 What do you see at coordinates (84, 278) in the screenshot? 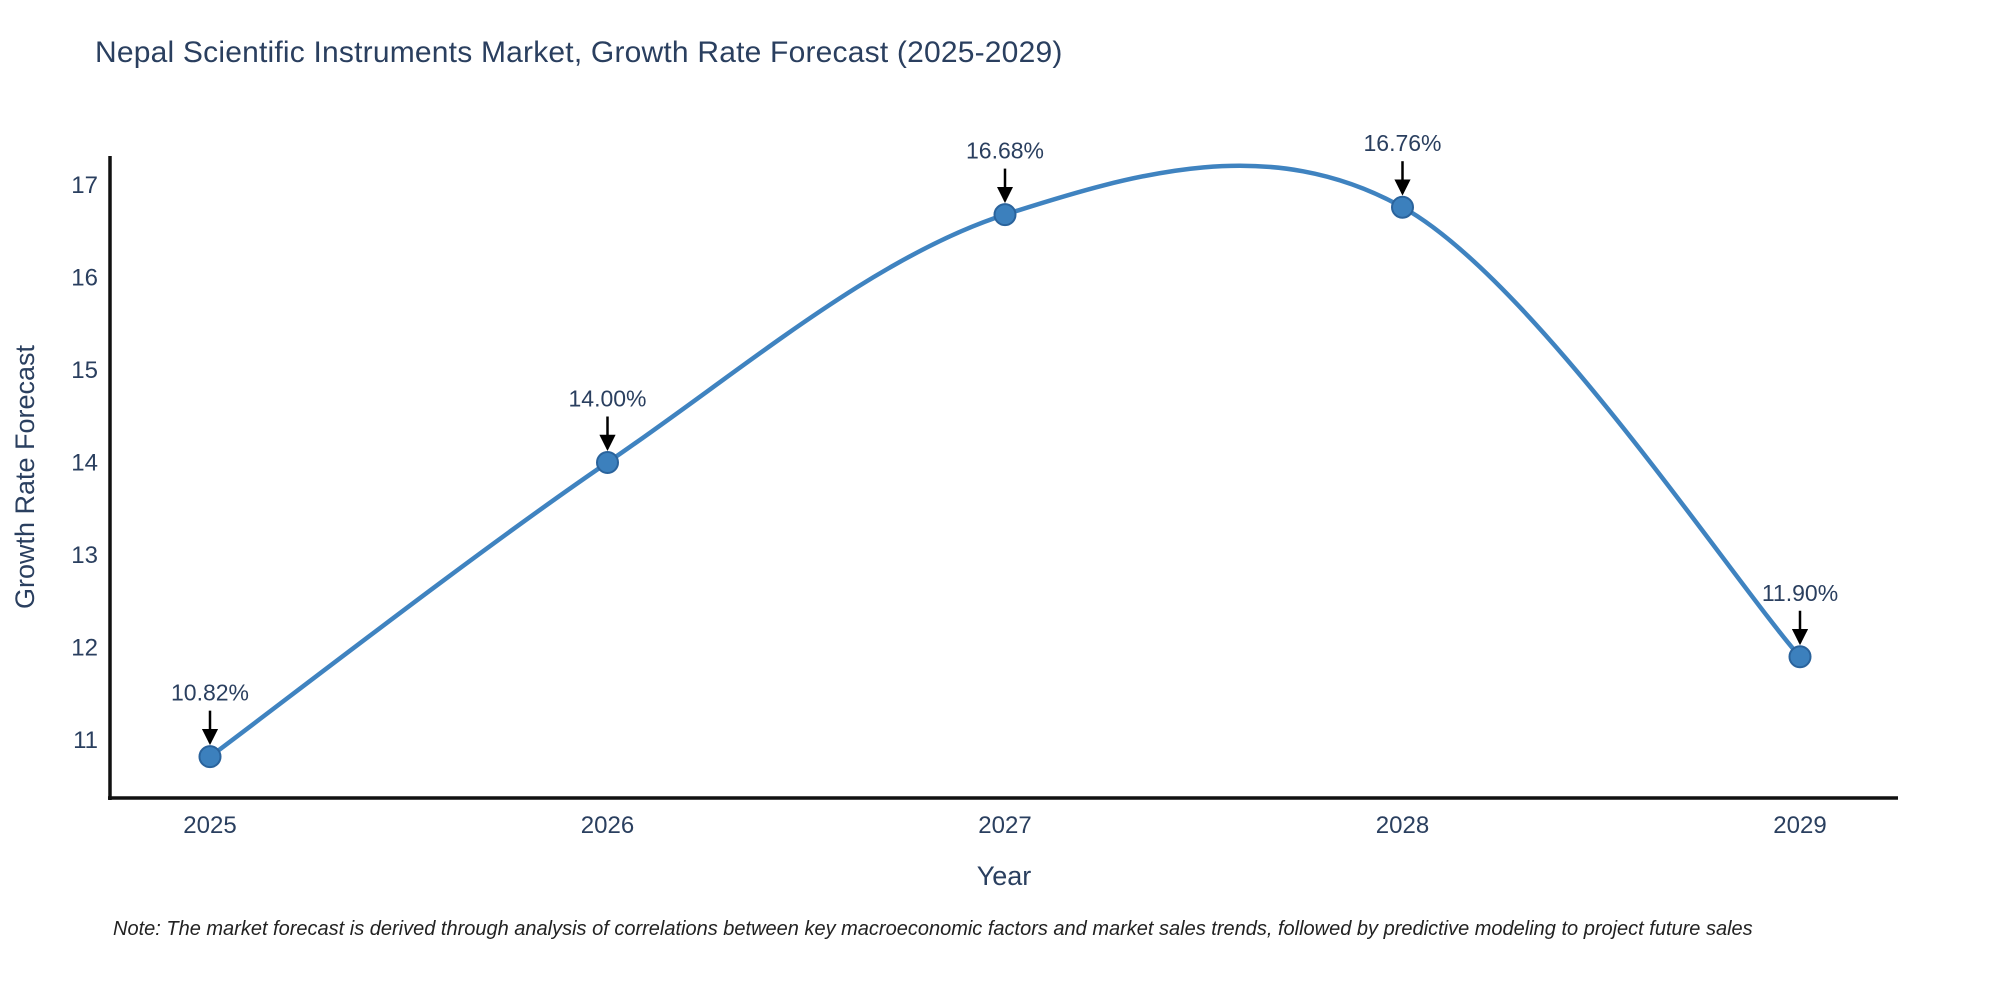
I see `y-tick-label: 16` at bounding box center [84, 278].